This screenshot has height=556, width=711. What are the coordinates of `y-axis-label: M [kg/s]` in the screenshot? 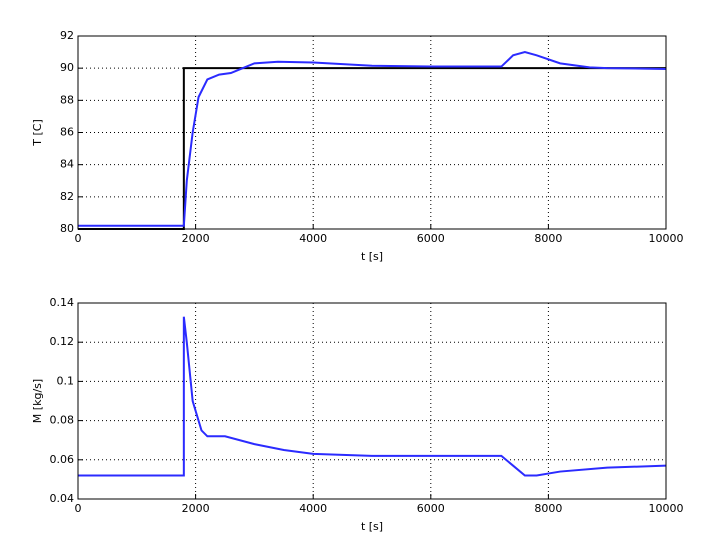 It's located at (37, 401).